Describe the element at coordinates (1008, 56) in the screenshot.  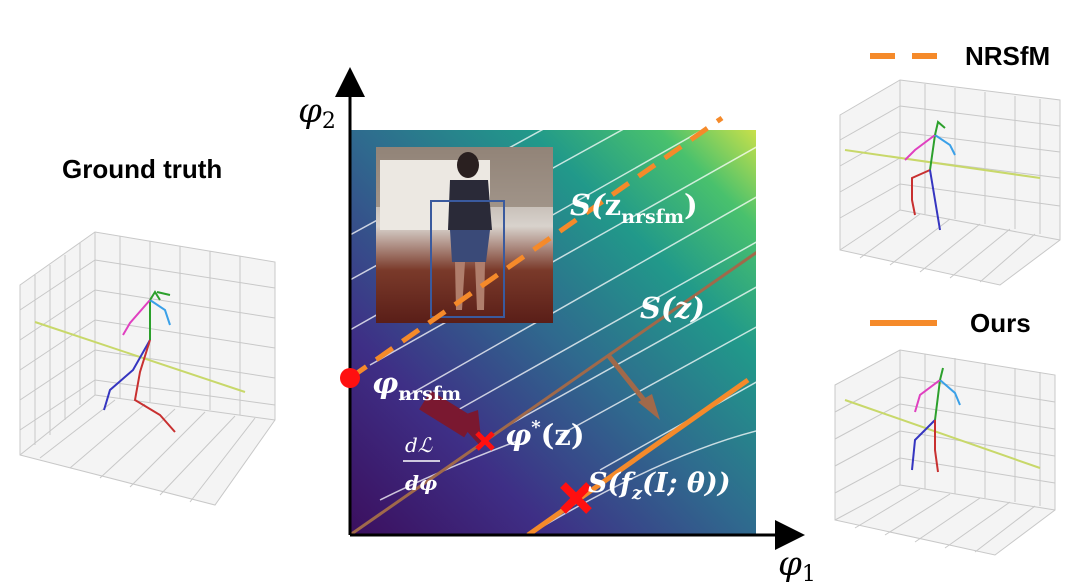
I see `legend-nrsfm-label: NRSfM` at that location.